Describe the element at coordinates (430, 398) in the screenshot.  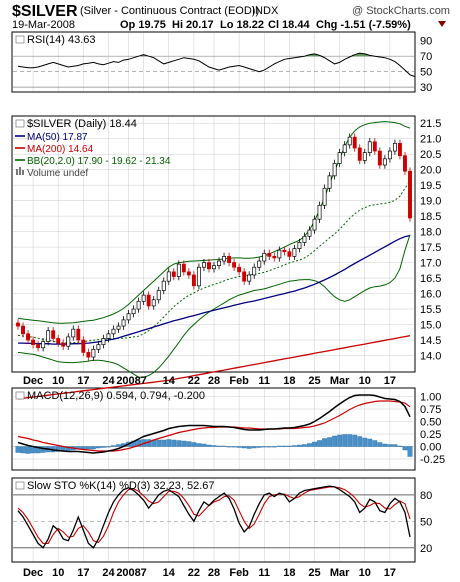
I see `macd-tick-1: 1.00` at that location.